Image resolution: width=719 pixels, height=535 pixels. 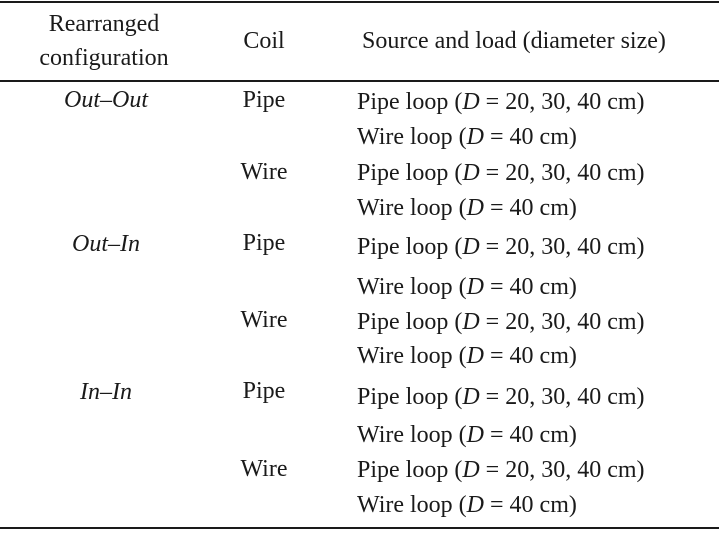 I want to click on header-config-line2: configuration, so click(x=104, y=58).